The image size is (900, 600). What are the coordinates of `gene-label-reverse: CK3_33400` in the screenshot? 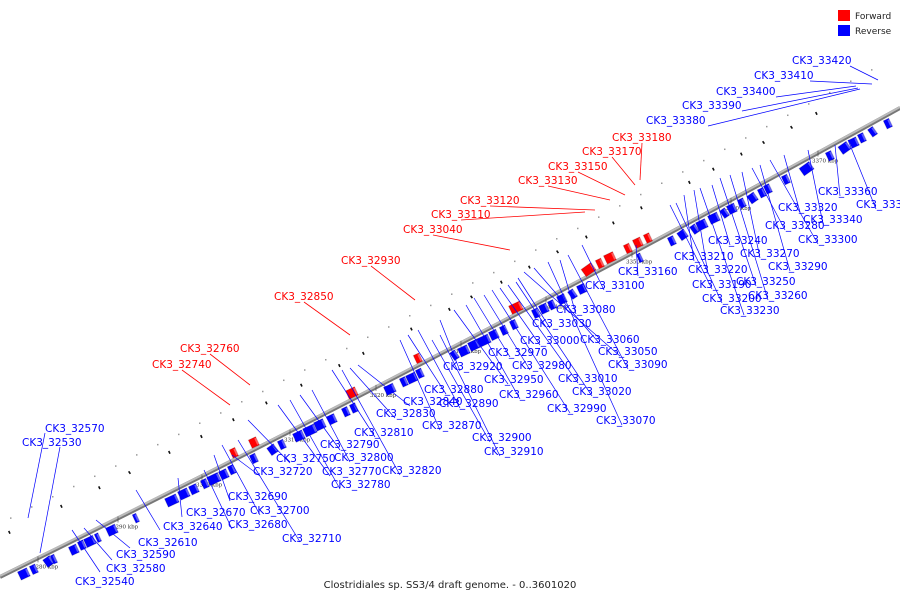 It's located at (746, 92).